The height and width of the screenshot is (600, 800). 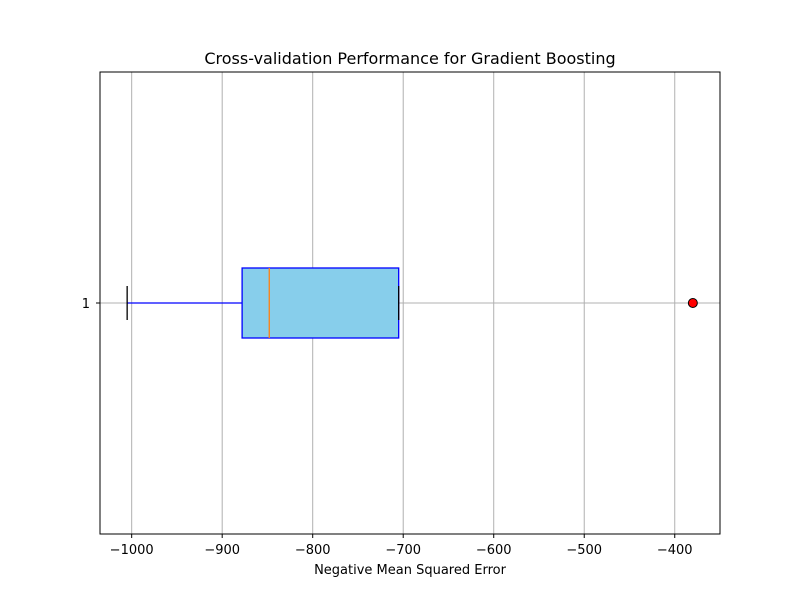 What do you see at coordinates (222, 550) in the screenshot?
I see `x-tick-label: −900` at bounding box center [222, 550].